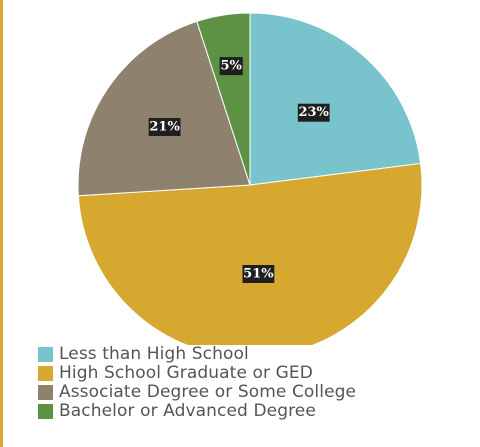  Describe the element at coordinates (208, 392) in the screenshot. I see `legend-label: Associate Degree or Some College` at that location.